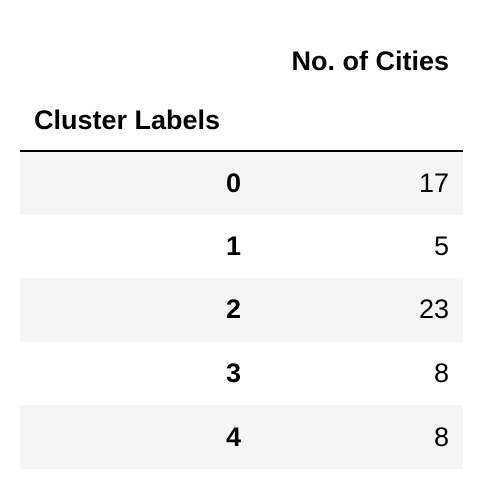 The height and width of the screenshot is (498, 490). Describe the element at coordinates (137, 247) in the screenshot. I see `row-index-label: 1` at that location.